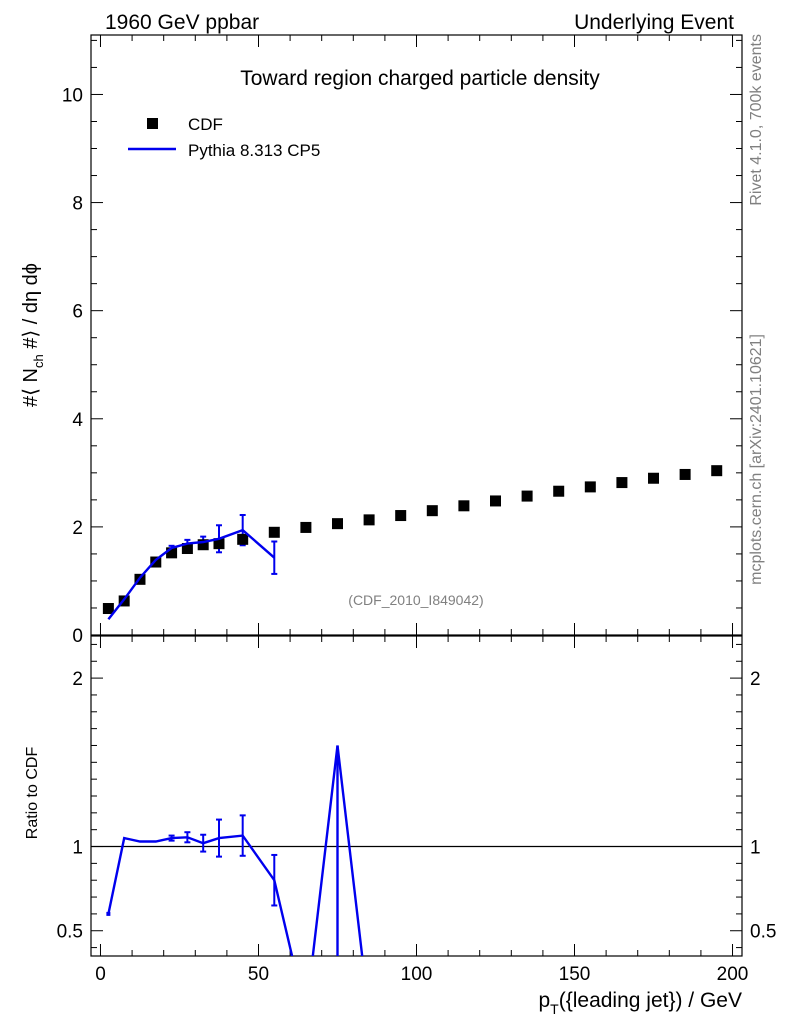  Describe the element at coordinates (77, 528) in the screenshot. I see `main-y-tick-label: 2` at that location.